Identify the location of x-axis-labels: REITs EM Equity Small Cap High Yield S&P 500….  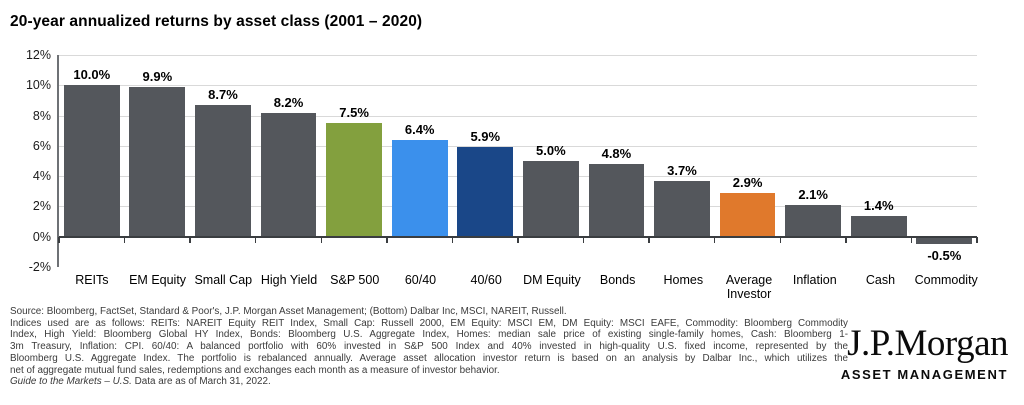
(519, 287).